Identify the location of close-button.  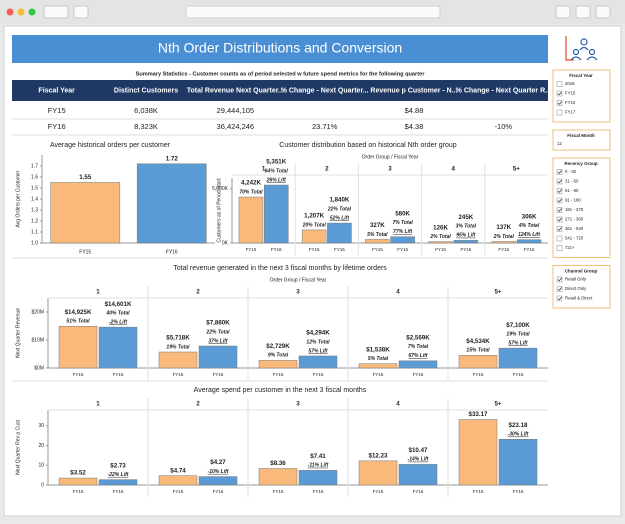
(10, 12).